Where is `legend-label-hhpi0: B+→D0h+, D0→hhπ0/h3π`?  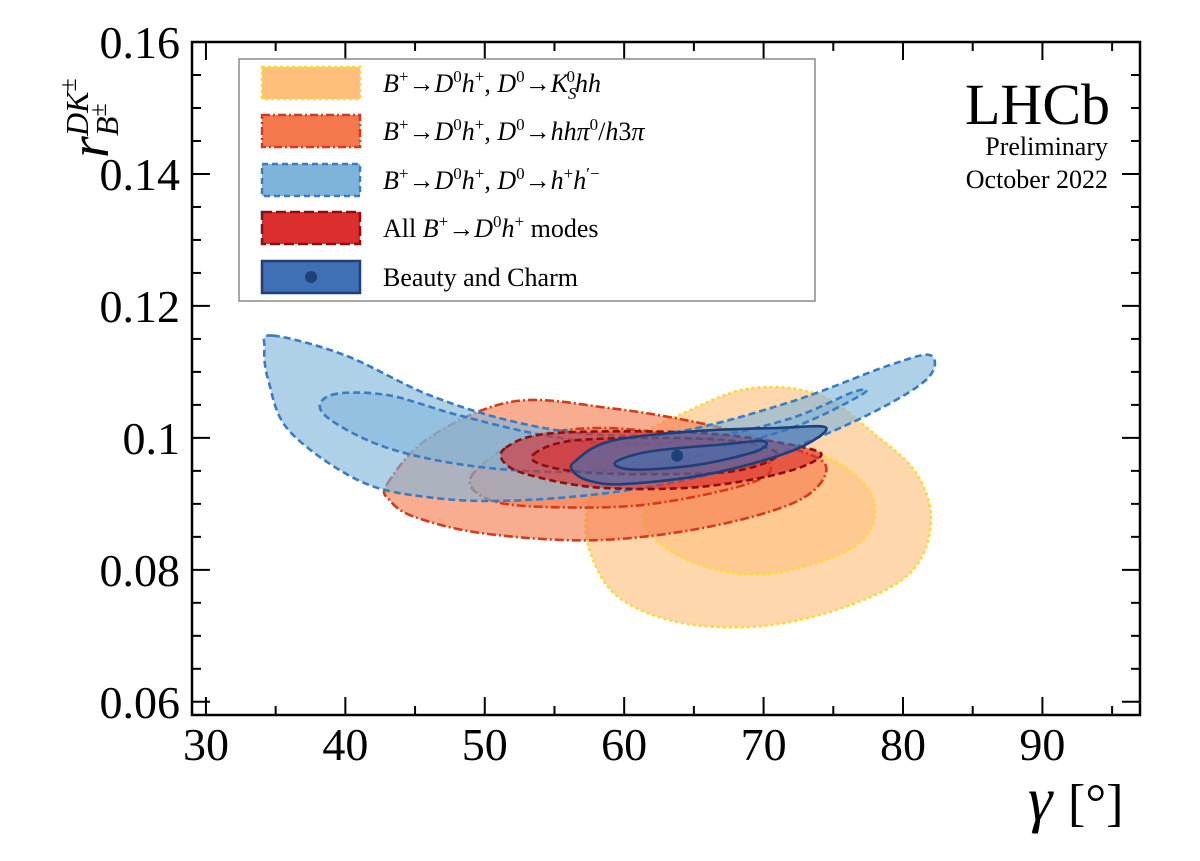
legend-label-hhpi0: B+→D0h+, D0→hhπ0/h3π is located at coordinates (514, 130).